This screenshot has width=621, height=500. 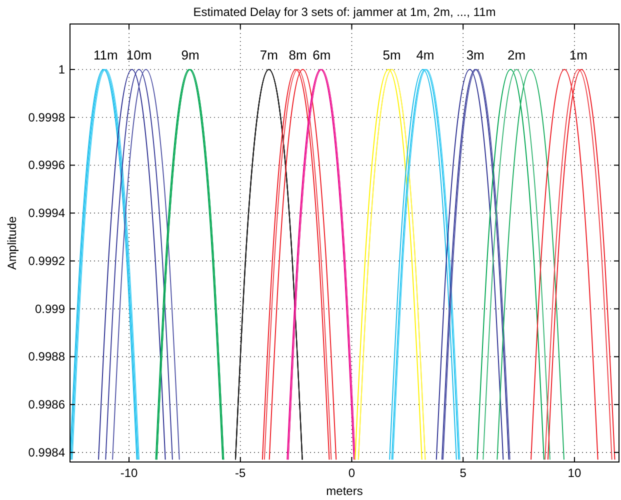 What do you see at coordinates (344, 491) in the screenshot?
I see `x-axis-title: meters` at bounding box center [344, 491].